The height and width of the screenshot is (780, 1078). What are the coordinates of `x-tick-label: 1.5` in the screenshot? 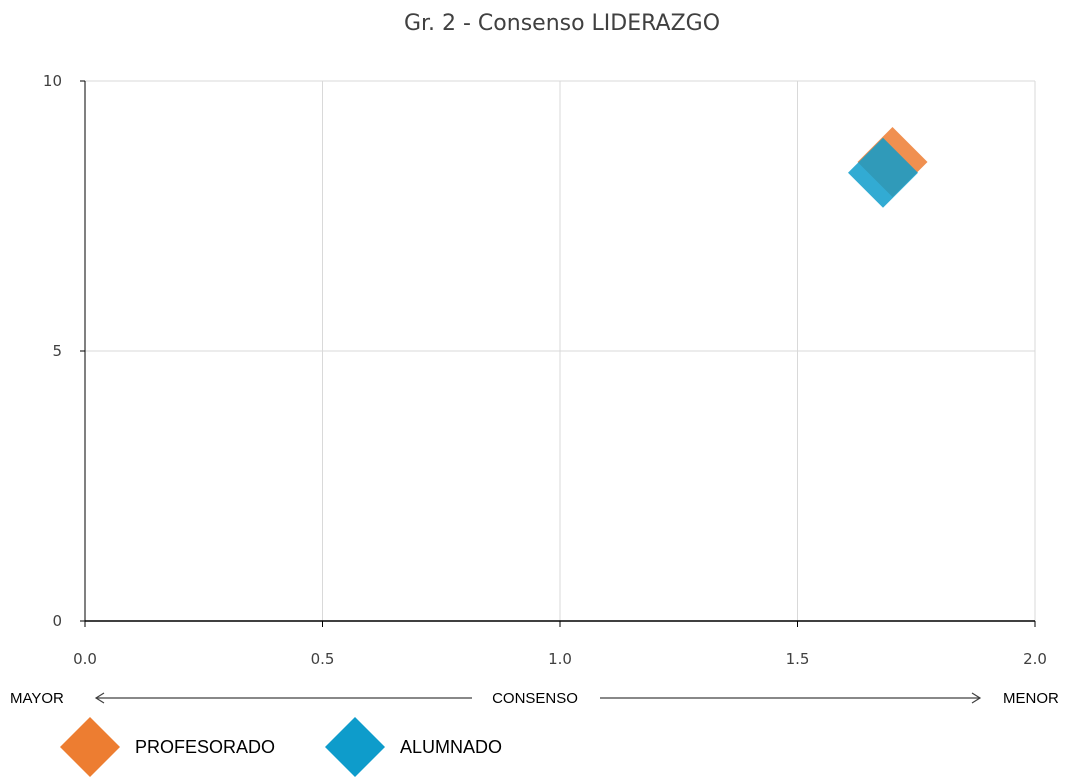 It's located at (798, 659).